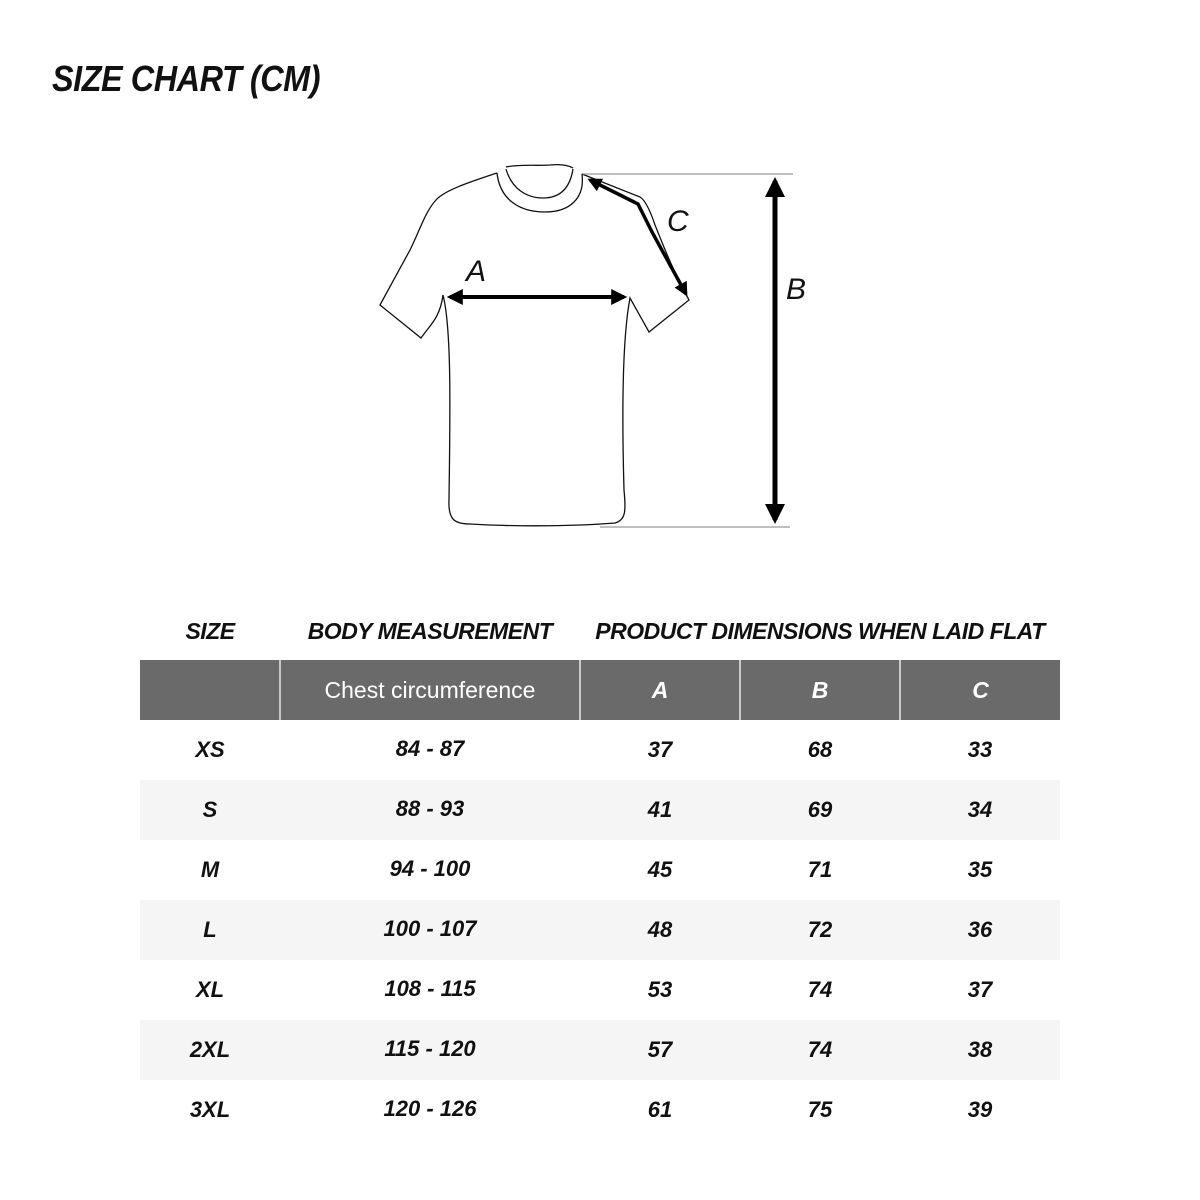  I want to click on tshirt-measurement-diagram: A C B, so click(592, 345).